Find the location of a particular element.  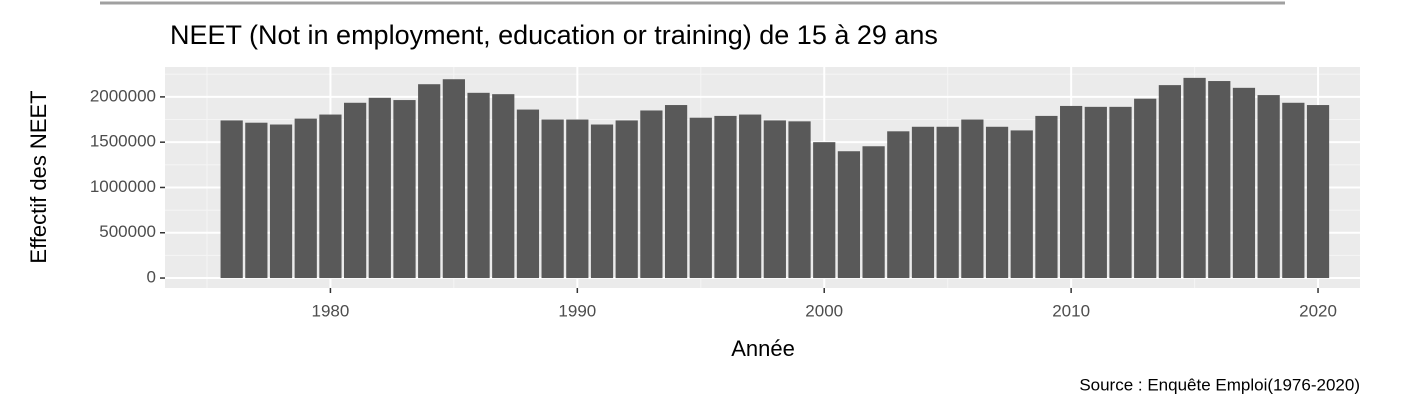

x-tick-label: 1980 is located at coordinates (331, 310).